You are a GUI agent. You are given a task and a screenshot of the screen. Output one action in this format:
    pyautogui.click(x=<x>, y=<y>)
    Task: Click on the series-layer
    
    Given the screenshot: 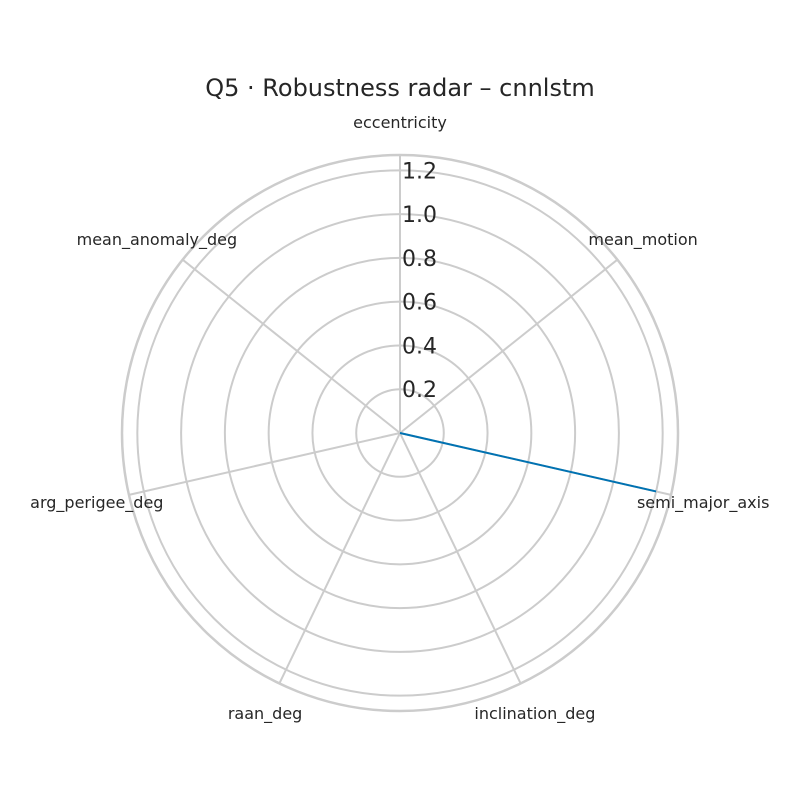 What is the action you would take?
    pyautogui.click(x=528, y=462)
    